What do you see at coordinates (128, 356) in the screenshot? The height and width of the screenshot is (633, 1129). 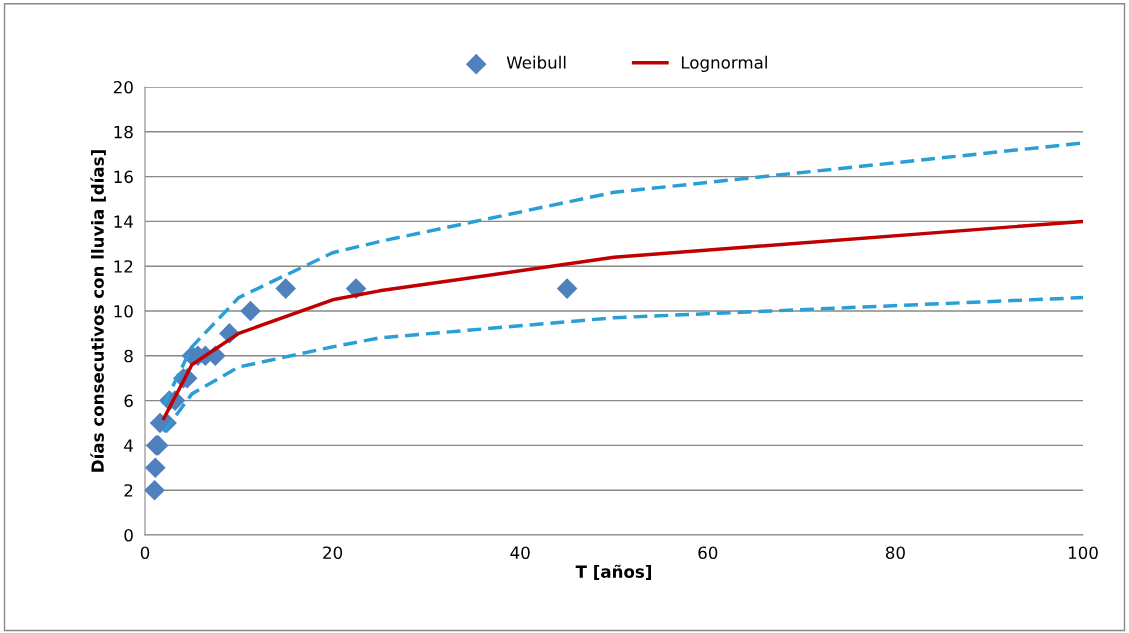 I see `y-tick-label: 8` at bounding box center [128, 356].